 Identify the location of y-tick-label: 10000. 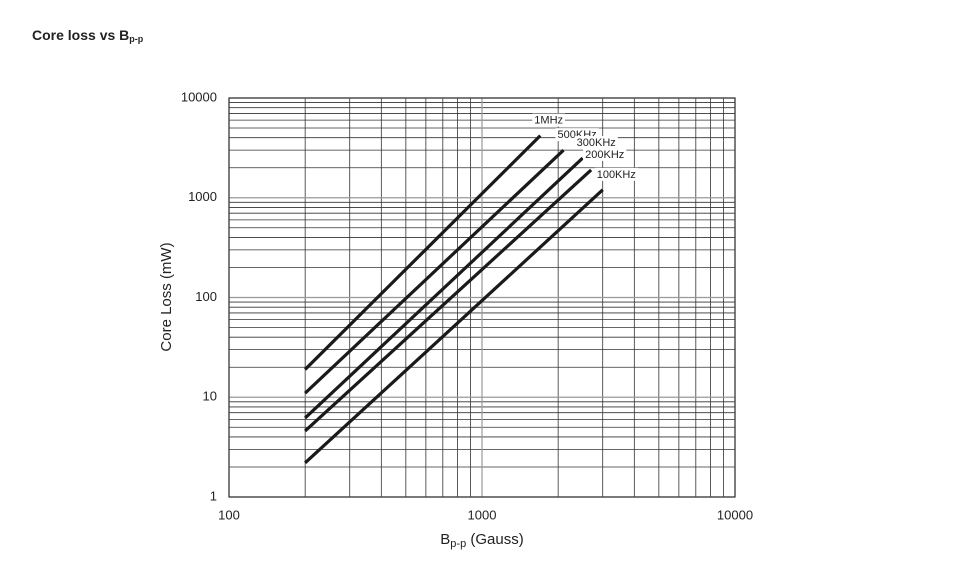
(199, 96).